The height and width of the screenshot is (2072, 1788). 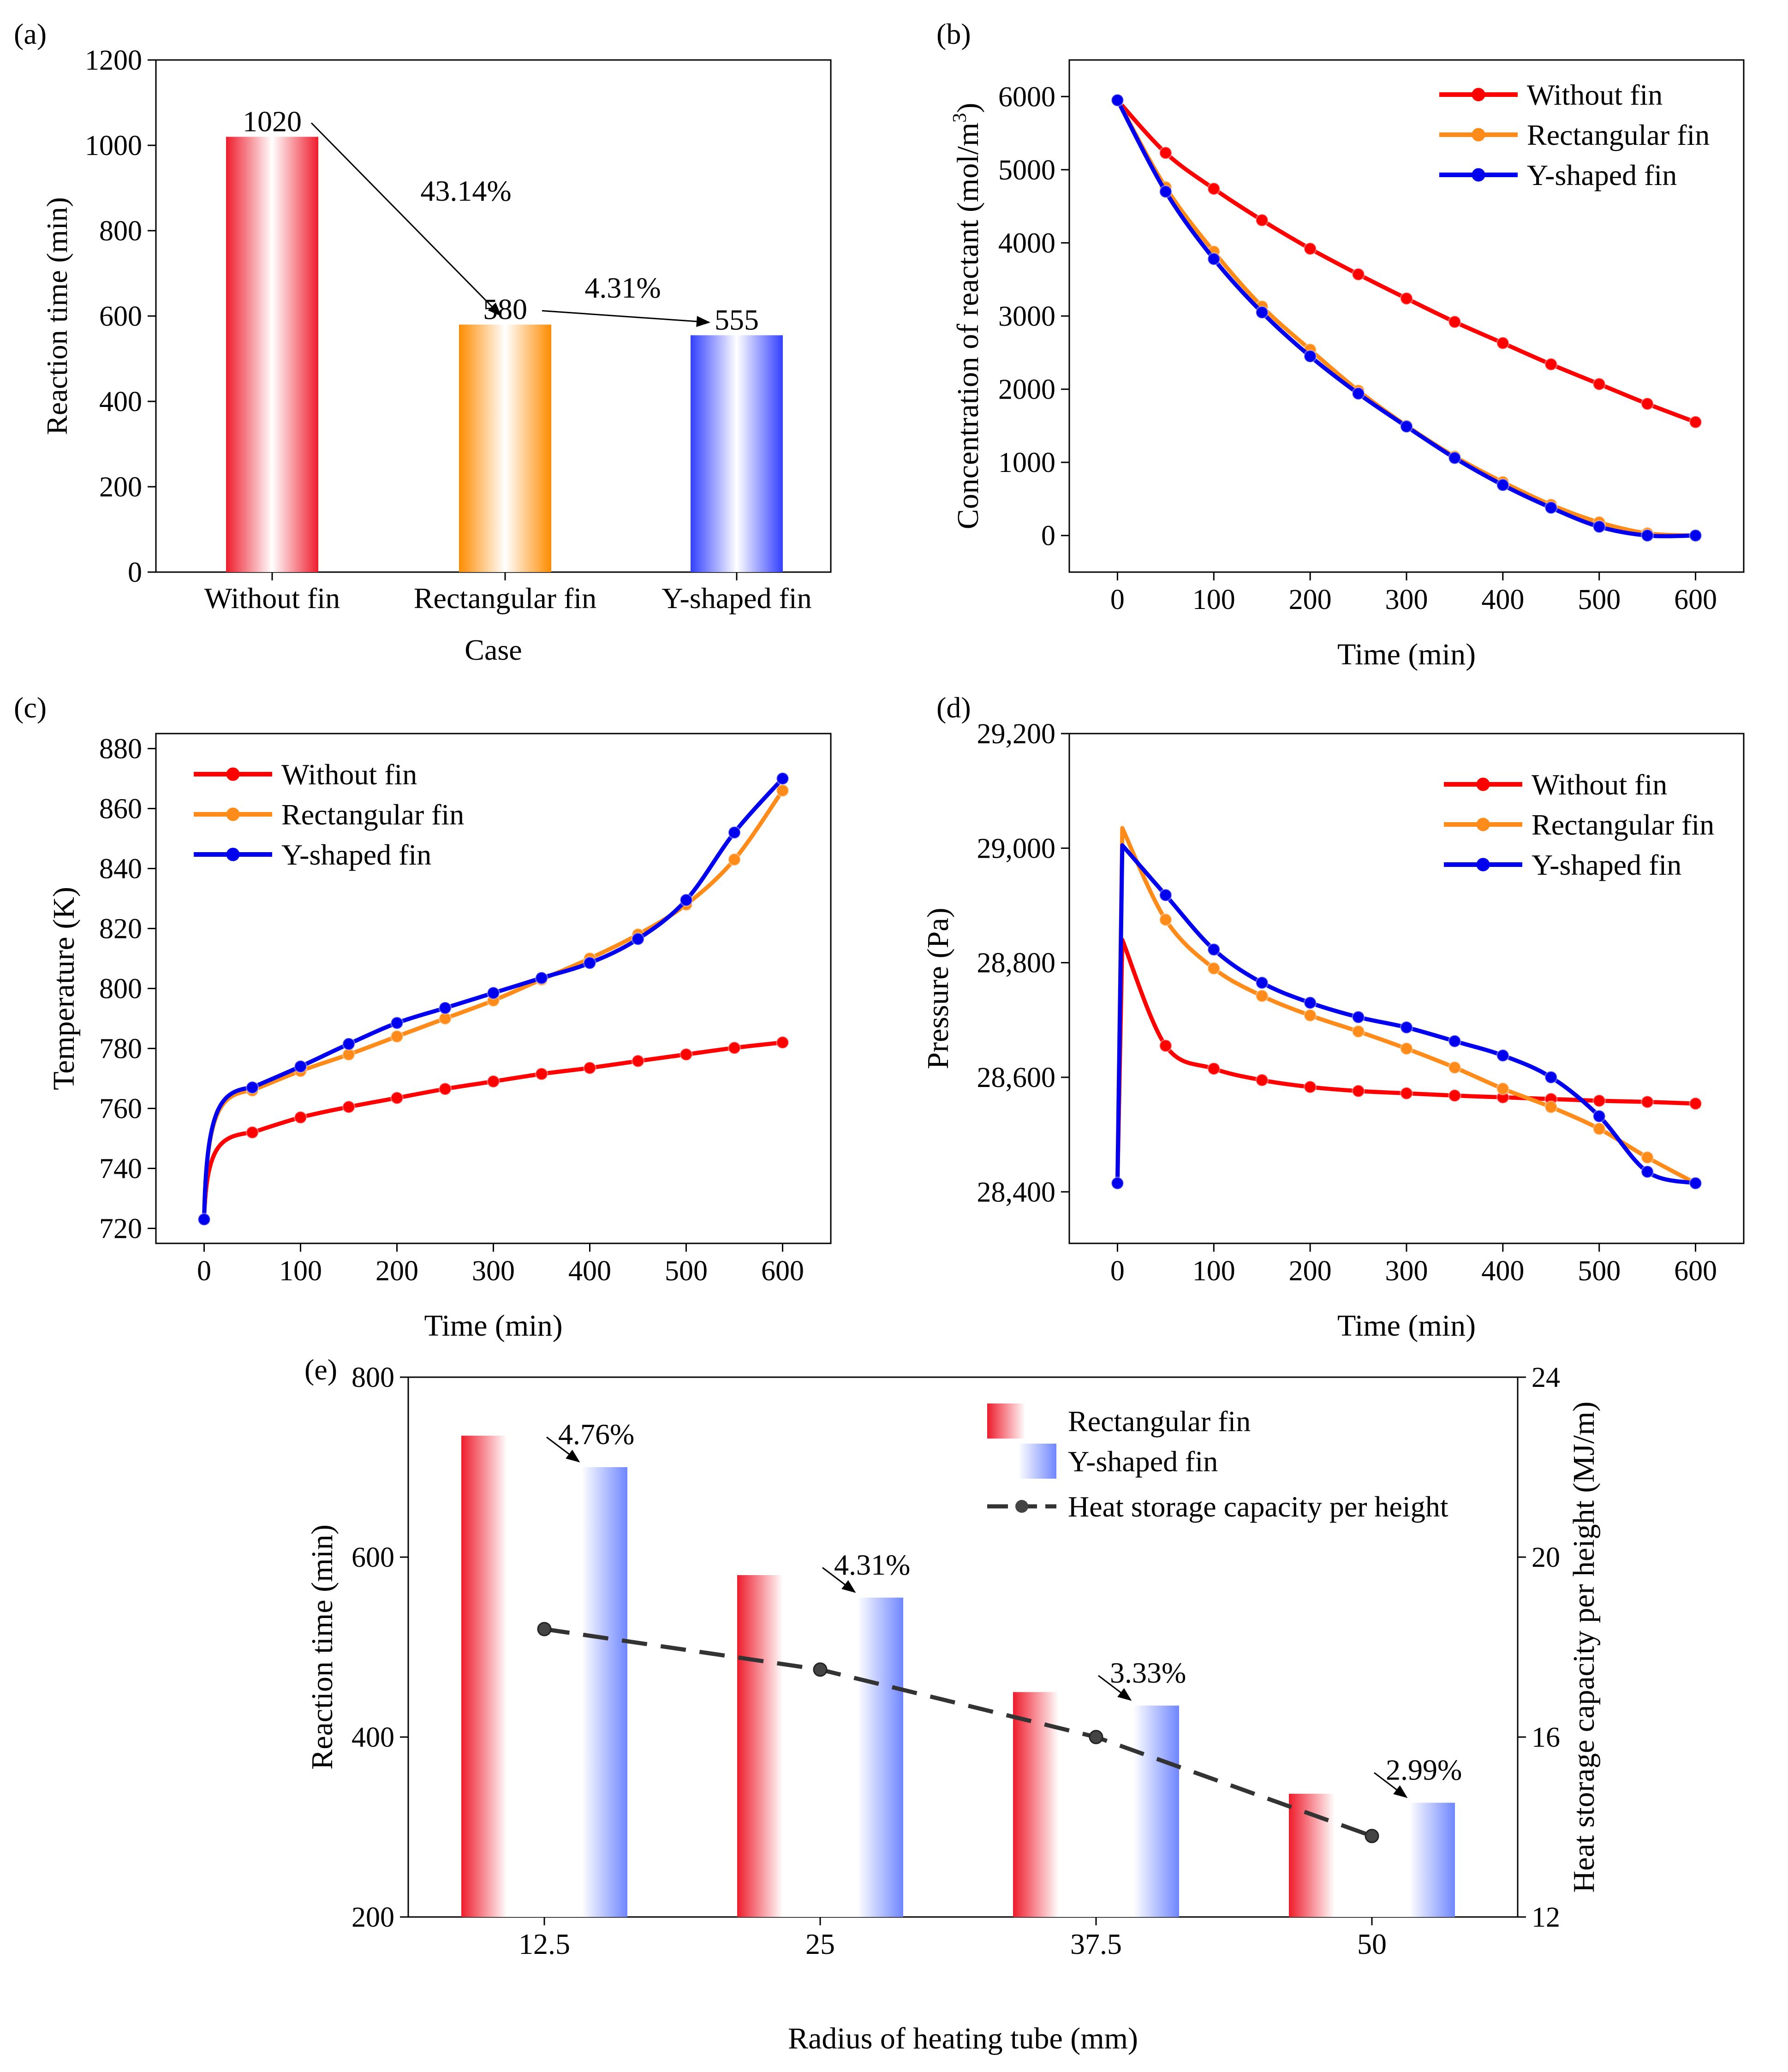 What do you see at coordinates (1016, 1077) in the screenshot?
I see `y-tick-label: 28,600` at bounding box center [1016, 1077].